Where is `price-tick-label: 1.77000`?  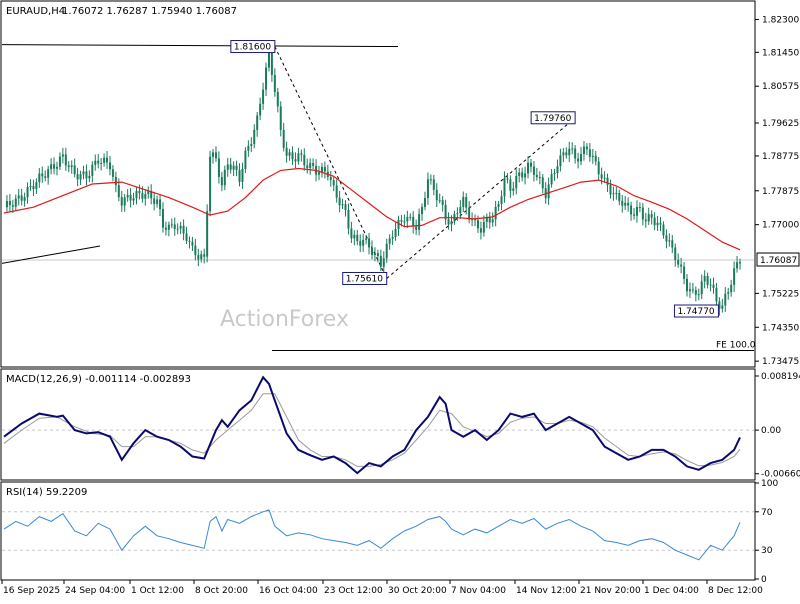
price-tick-label: 1.77000 is located at coordinates (780, 226).